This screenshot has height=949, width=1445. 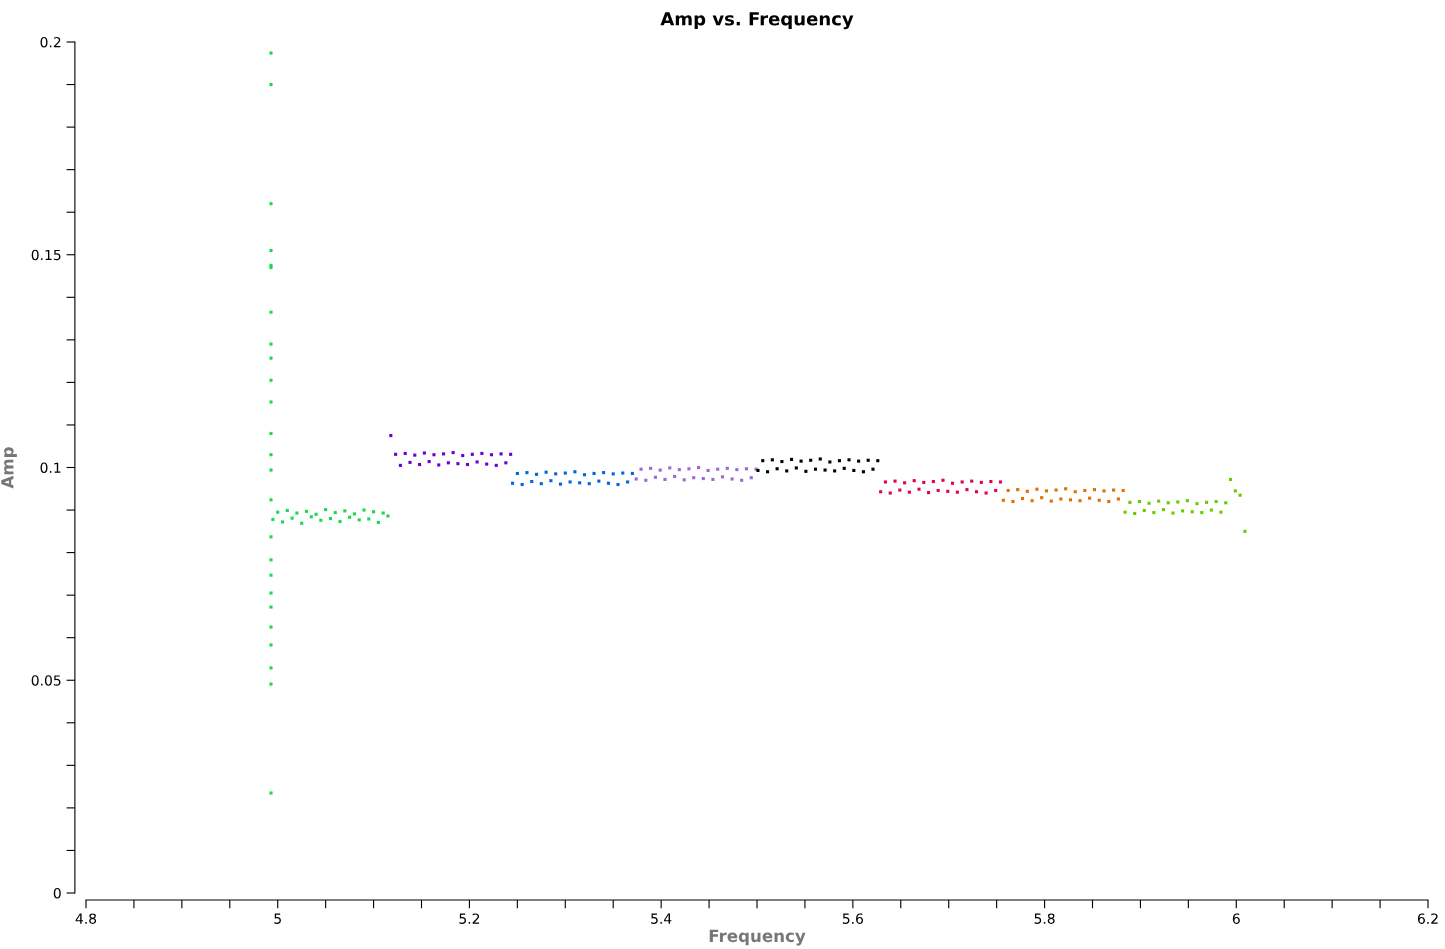 What do you see at coordinates (86, 918) in the screenshot?
I see `x-tick-label: 4.8` at bounding box center [86, 918].